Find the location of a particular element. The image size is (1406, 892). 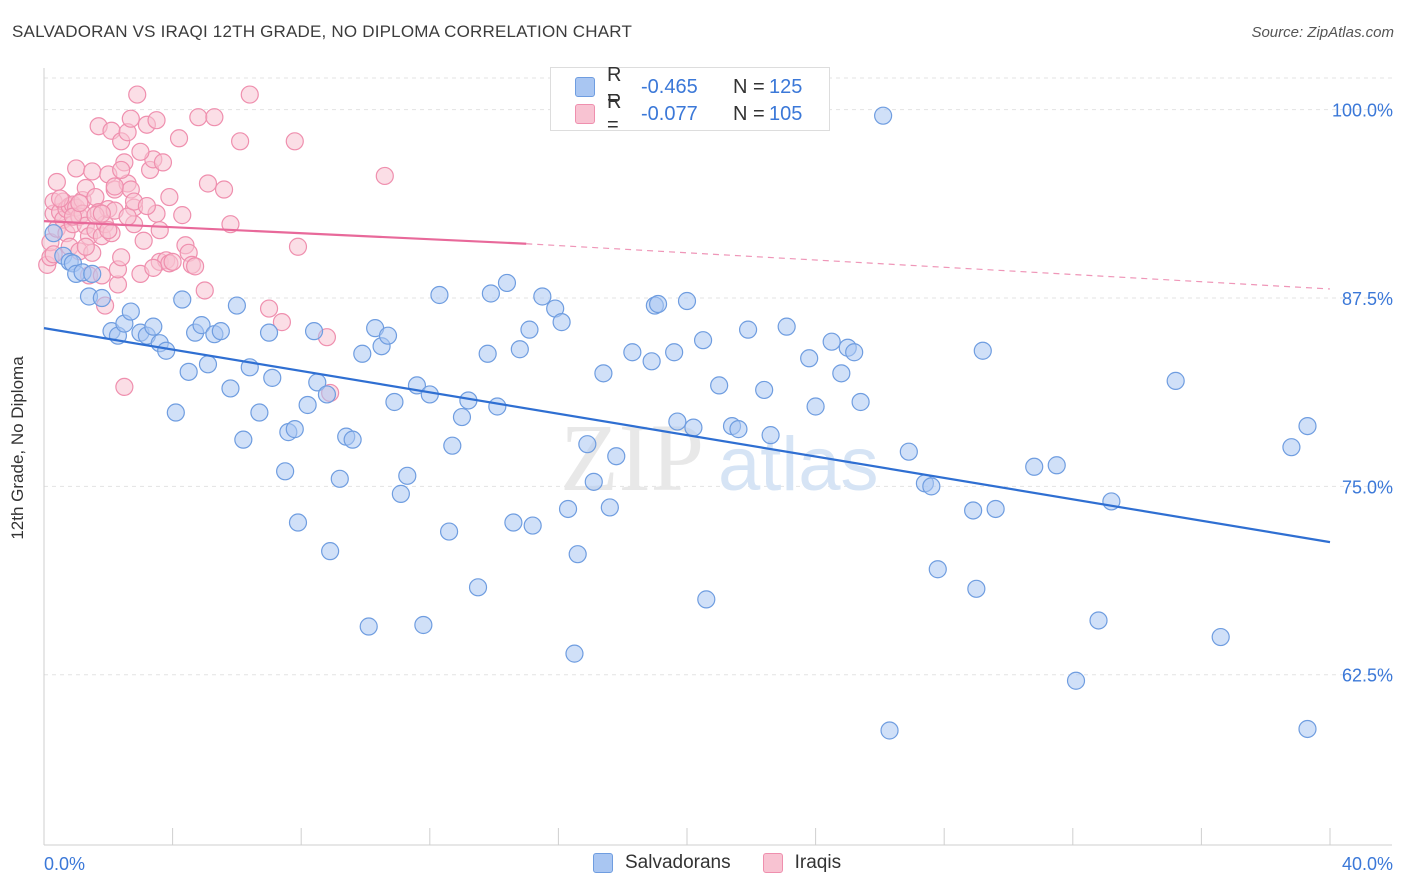

y-tick-label: 75.0% is located at coordinates (1367, 487).